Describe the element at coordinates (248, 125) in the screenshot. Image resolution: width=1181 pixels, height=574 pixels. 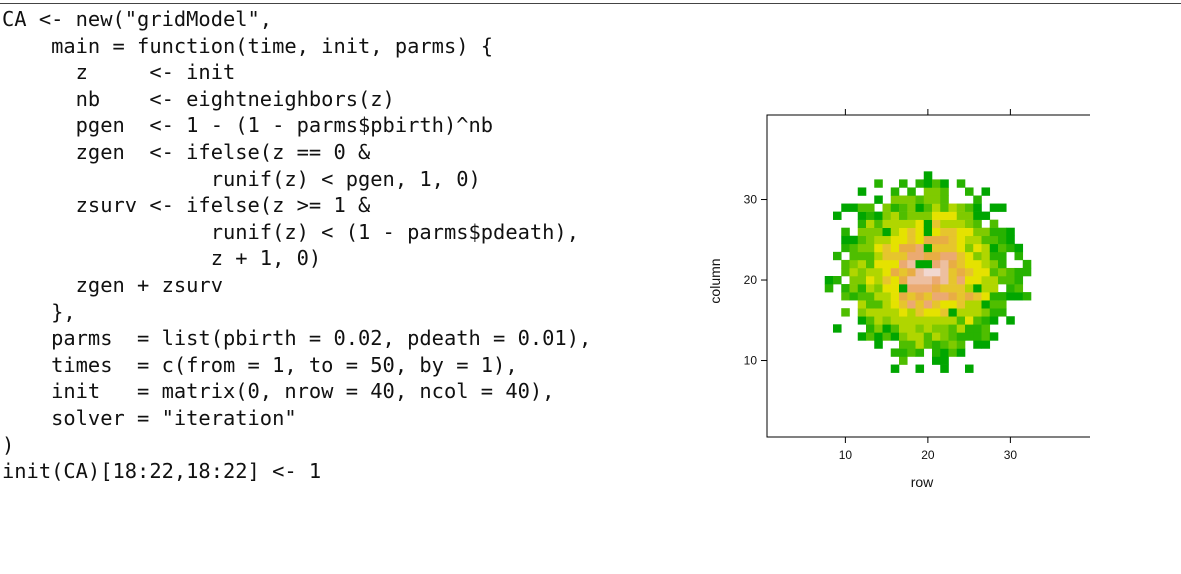
I see `code-line: pgen <- 1 - (1 - parms$pbirth)^nb` at that location.